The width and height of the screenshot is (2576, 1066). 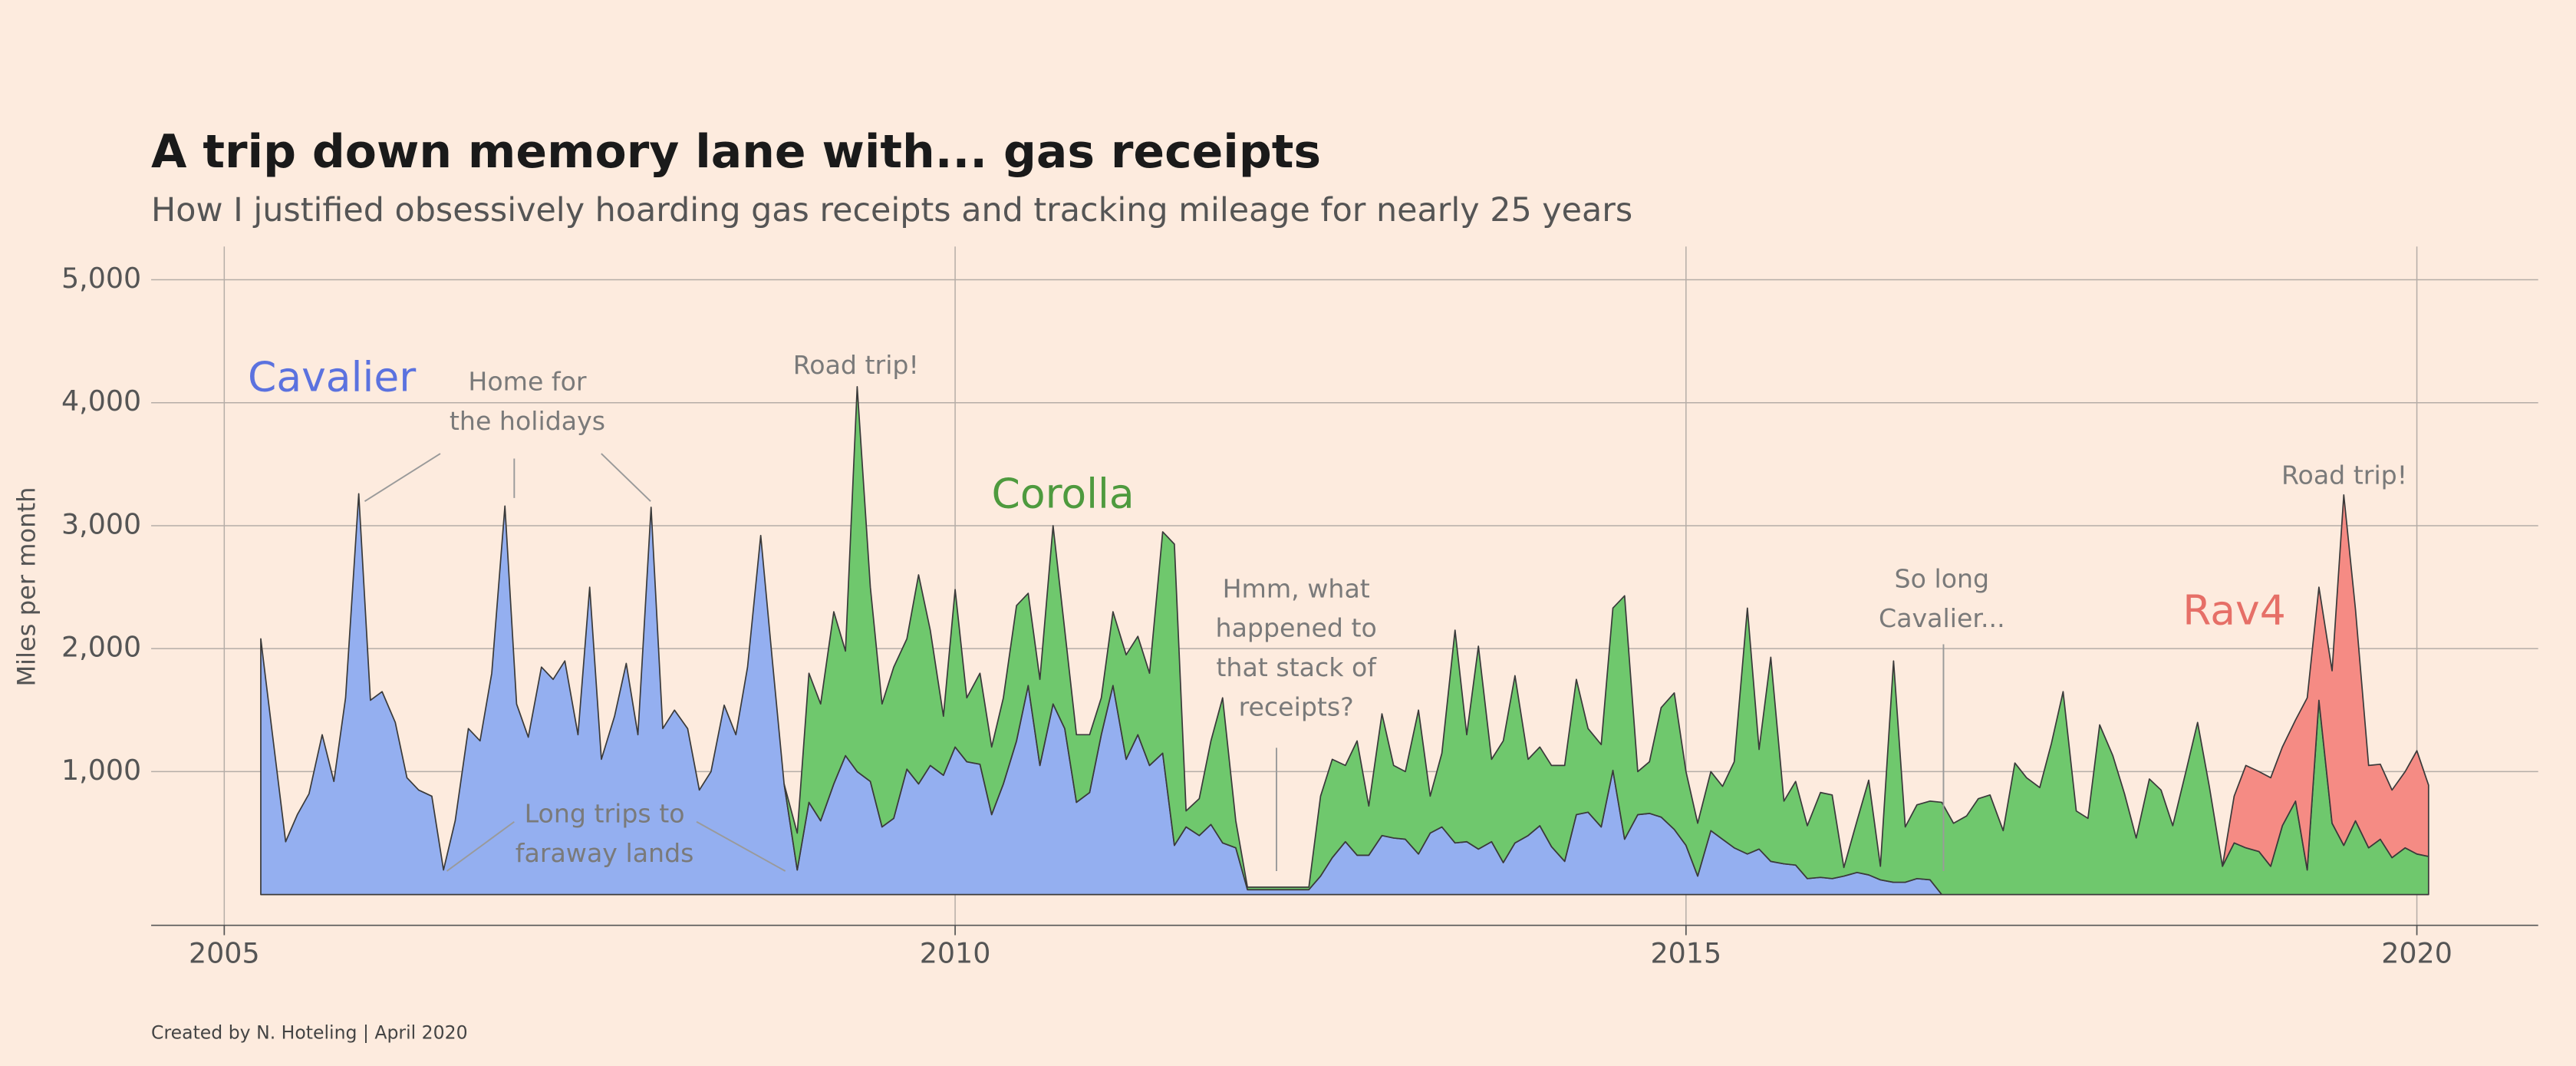 I want to click on y-tick-label: 1,000, so click(x=101, y=771).